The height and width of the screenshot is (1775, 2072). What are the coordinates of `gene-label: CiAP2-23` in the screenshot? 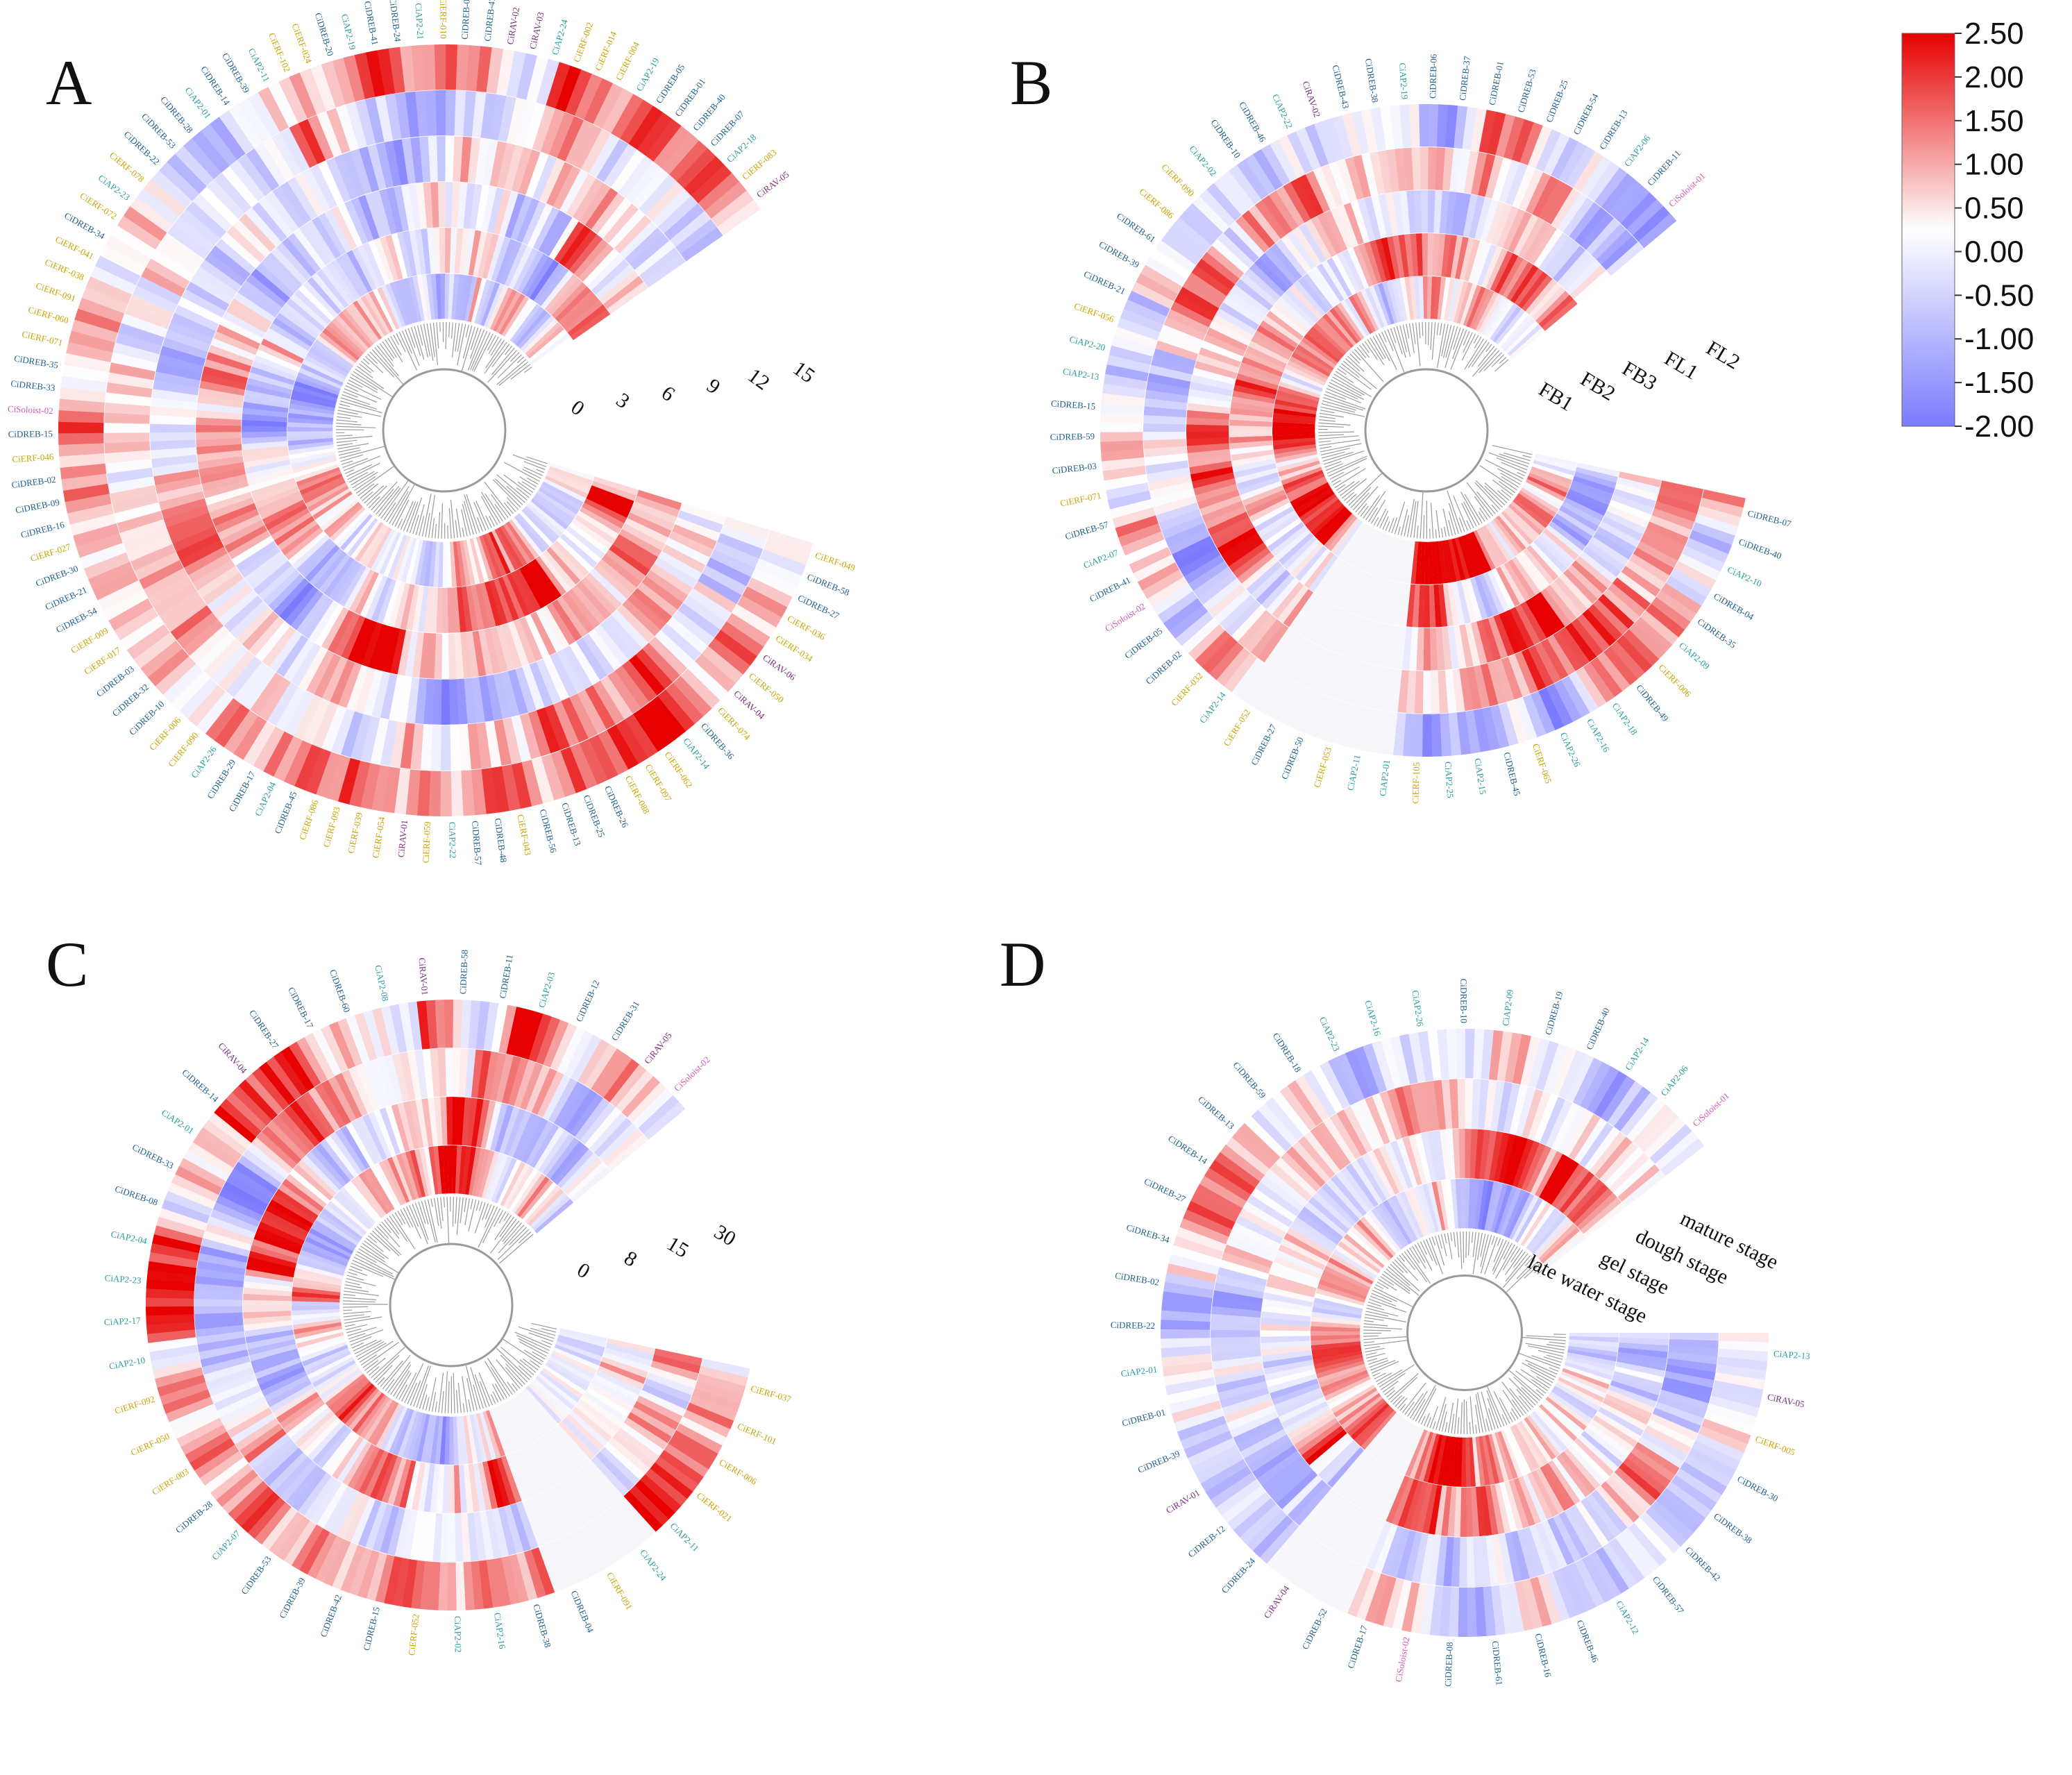 It's located at (123, 1279).